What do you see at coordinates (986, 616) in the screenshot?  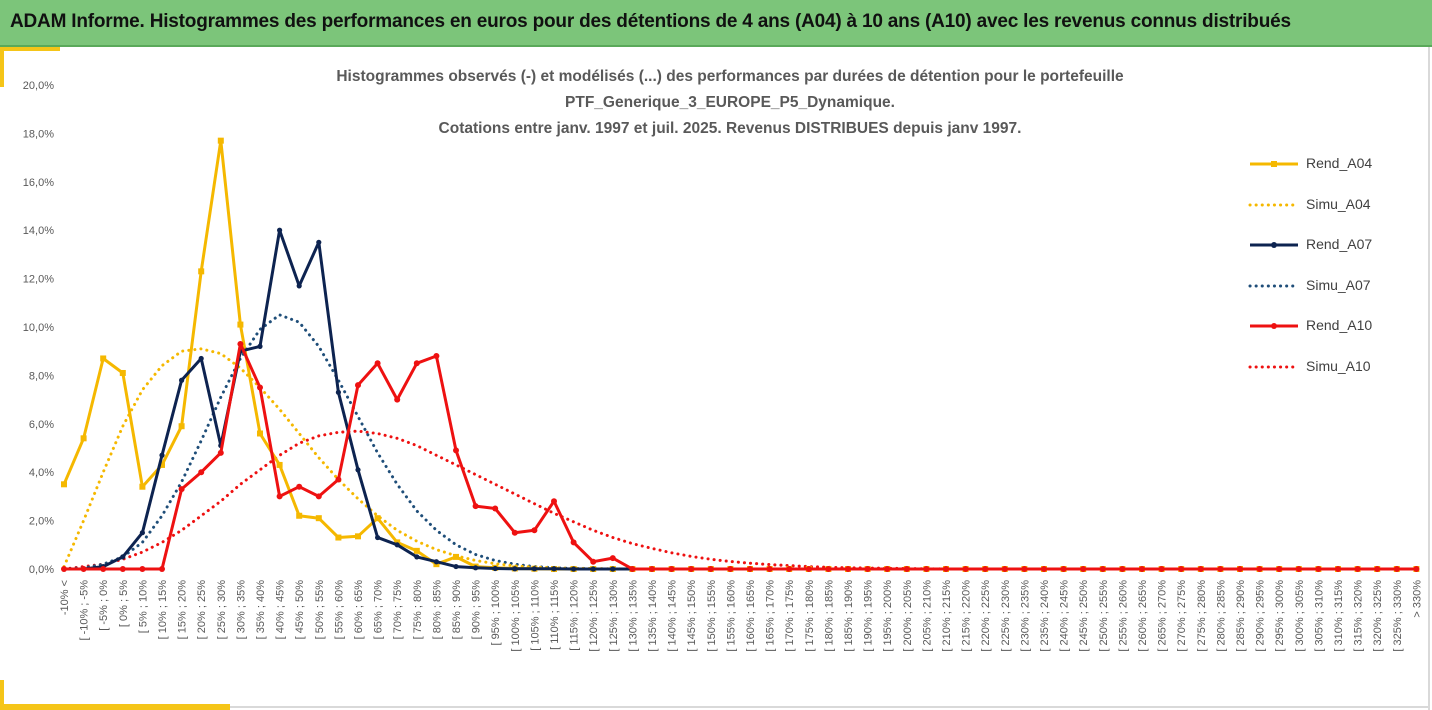 I see `x-tick-label: [ 220% ; 225%` at bounding box center [986, 616].